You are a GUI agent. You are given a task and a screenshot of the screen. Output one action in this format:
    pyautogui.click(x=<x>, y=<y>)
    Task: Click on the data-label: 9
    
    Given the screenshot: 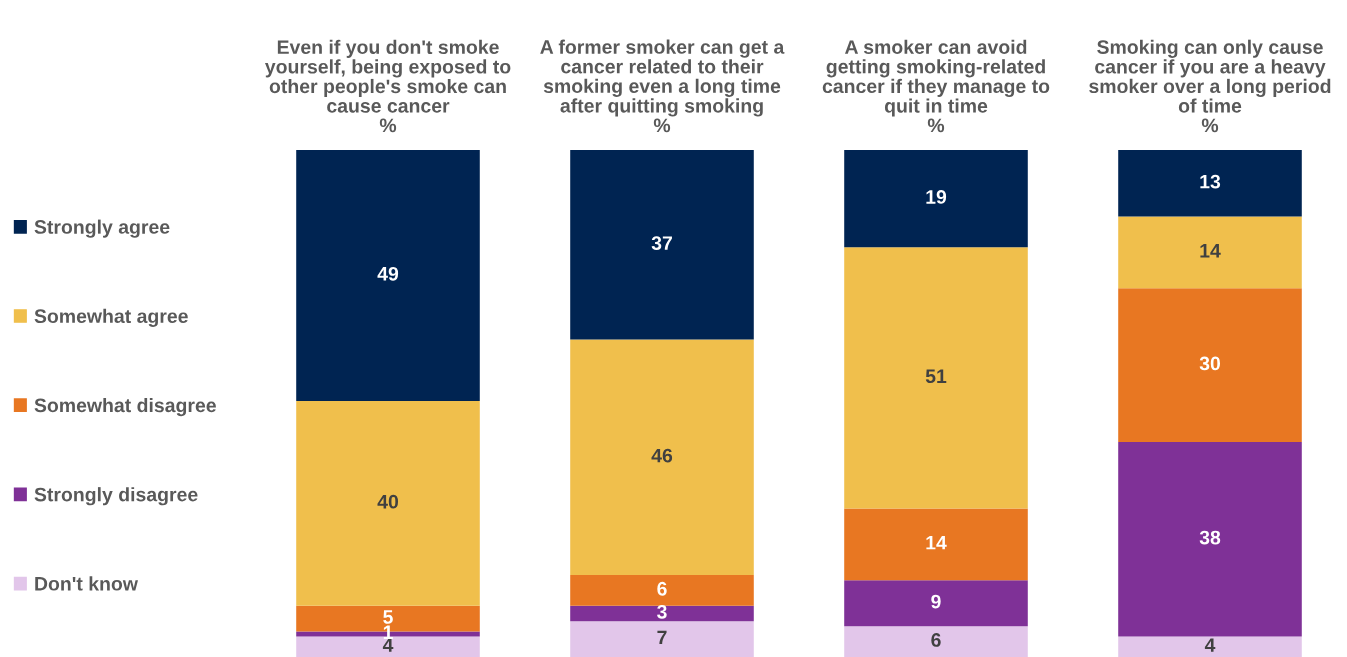 What is the action you would take?
    pyautogui.click(x=936, y=601)
    